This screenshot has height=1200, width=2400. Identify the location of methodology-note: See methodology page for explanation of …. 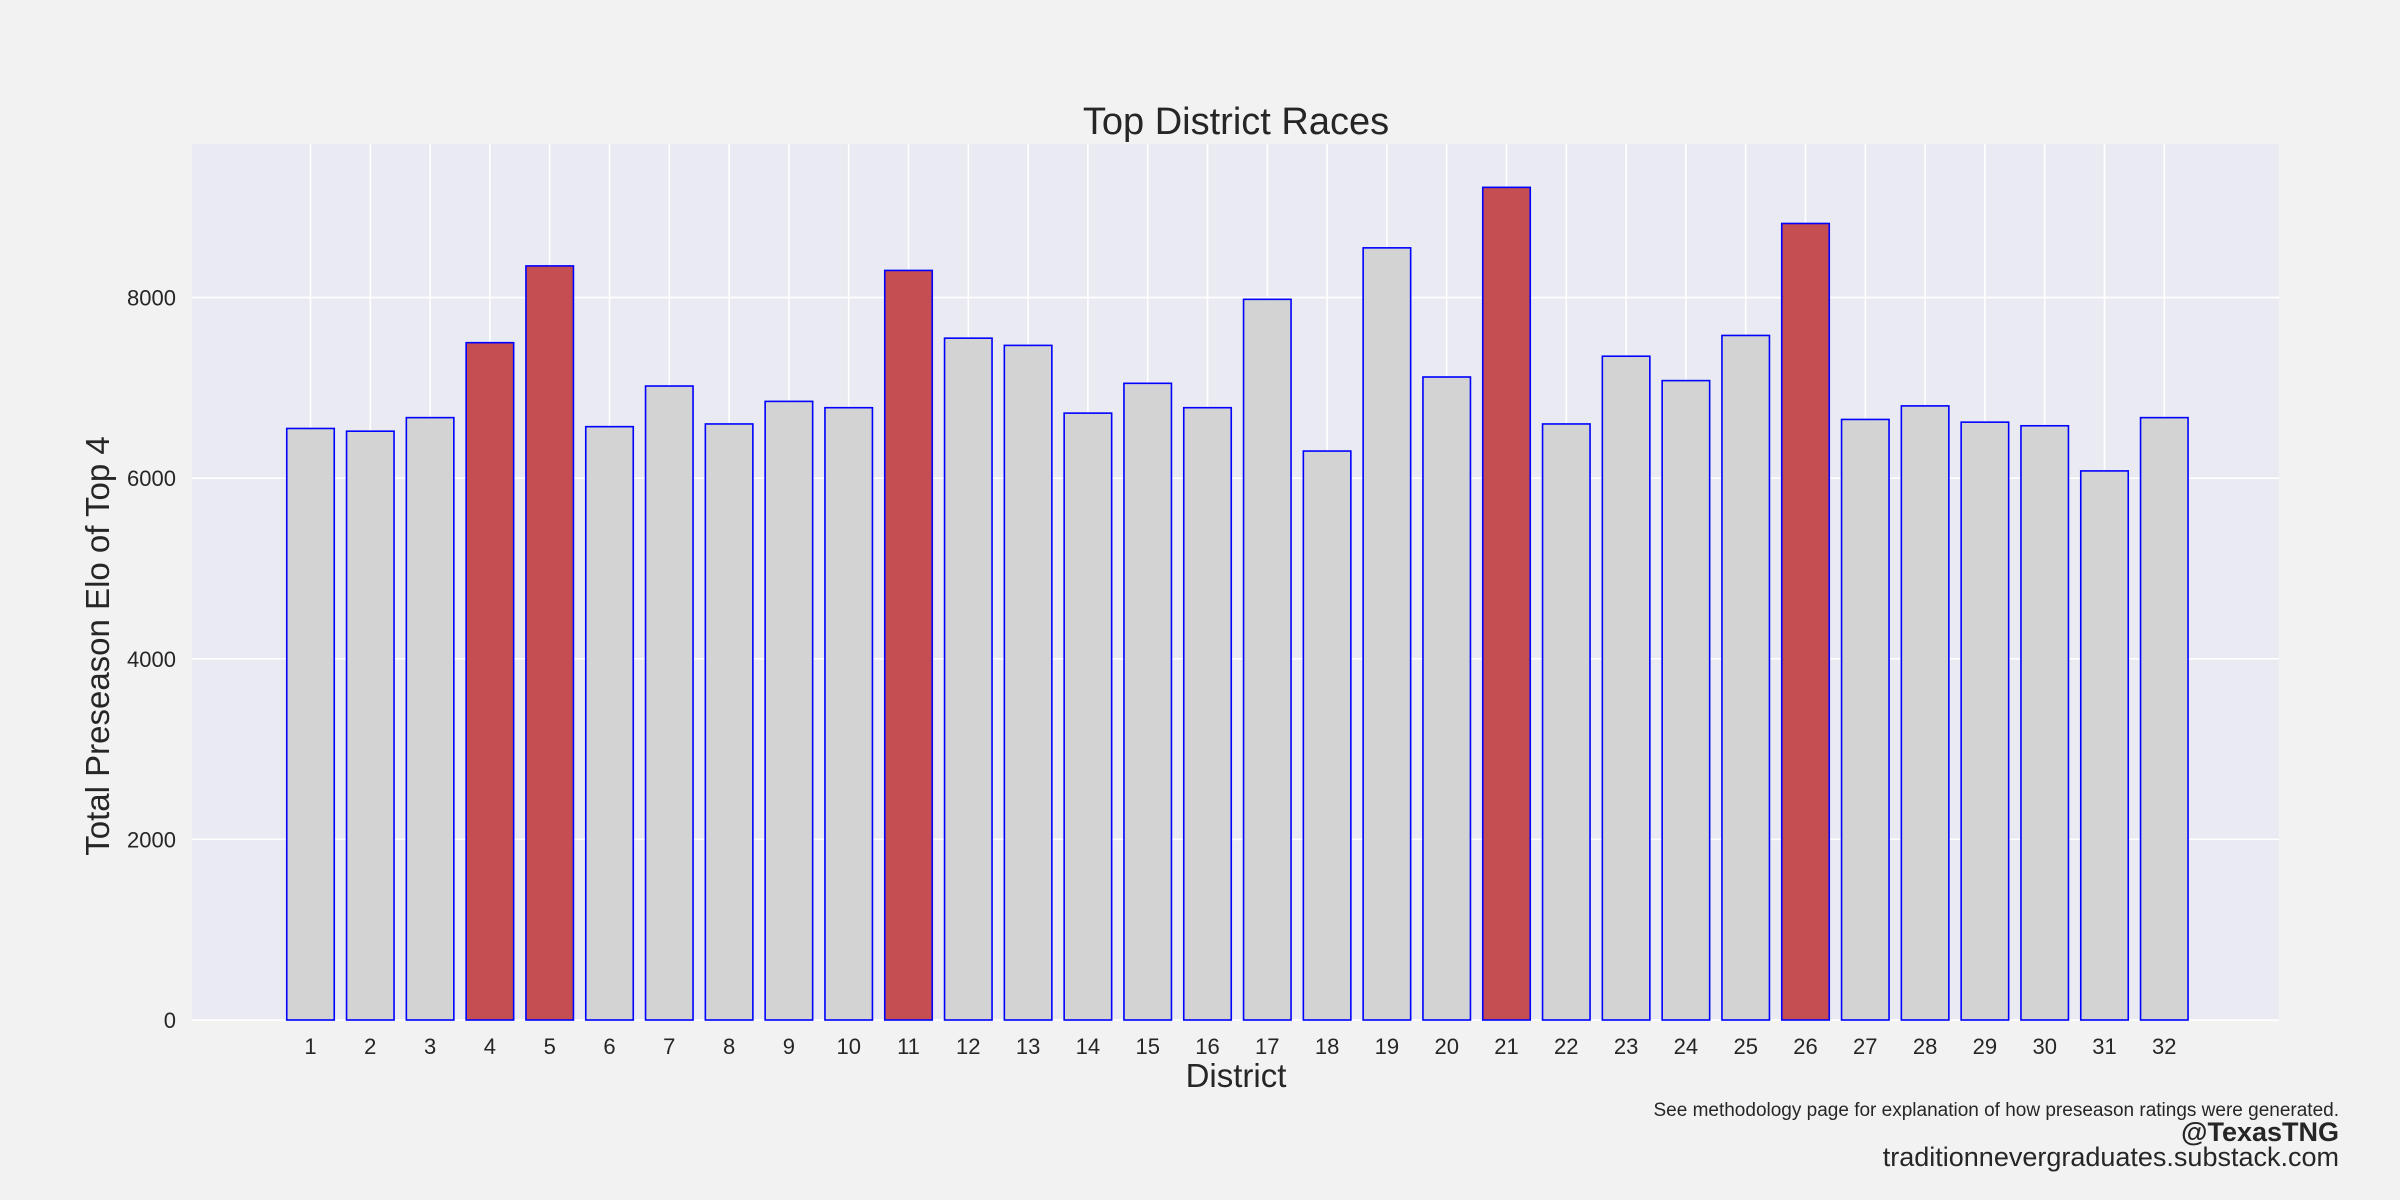
(1996, 1110).